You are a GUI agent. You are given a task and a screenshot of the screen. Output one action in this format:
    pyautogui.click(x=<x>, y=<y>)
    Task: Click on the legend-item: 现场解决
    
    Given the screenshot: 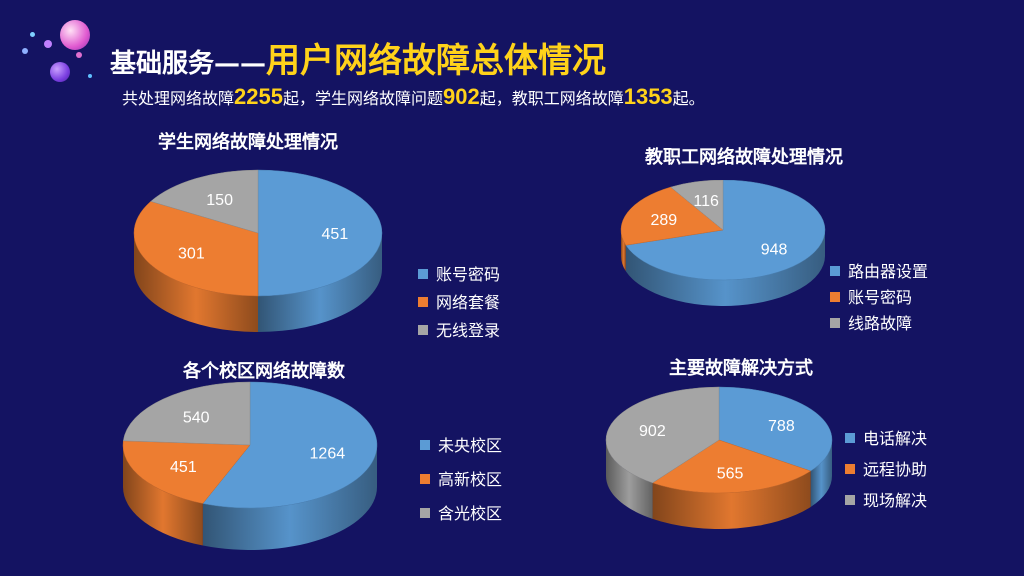 What is the action you would take?
    pyautogui.click(x=886, y=502)
    